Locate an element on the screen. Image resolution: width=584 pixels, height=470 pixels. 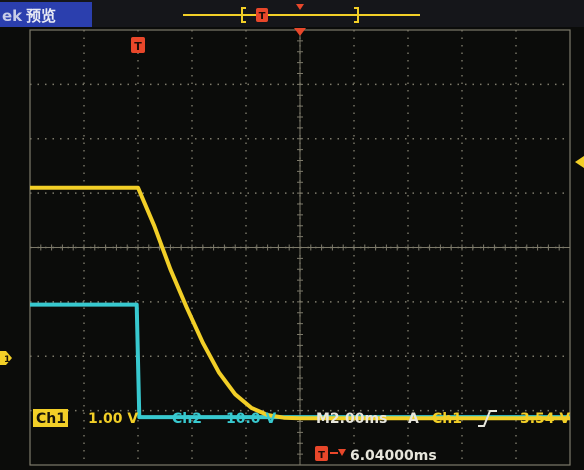
record-window-right-bracket is located at coordinates (356, 15).